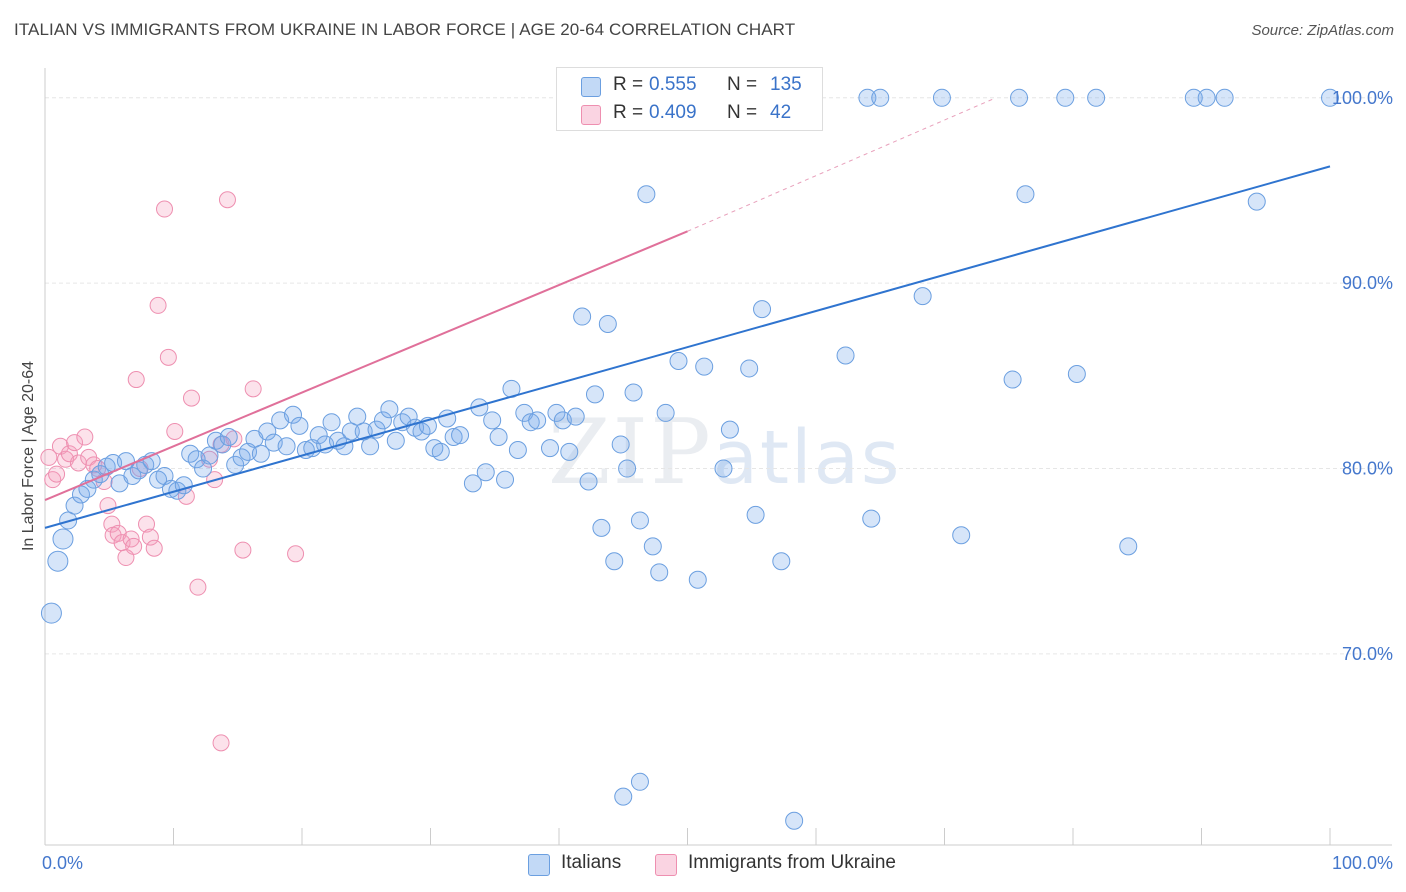 The image size is (1406, 892). I want to click on legend-n-value: 42, so click(781, 112).